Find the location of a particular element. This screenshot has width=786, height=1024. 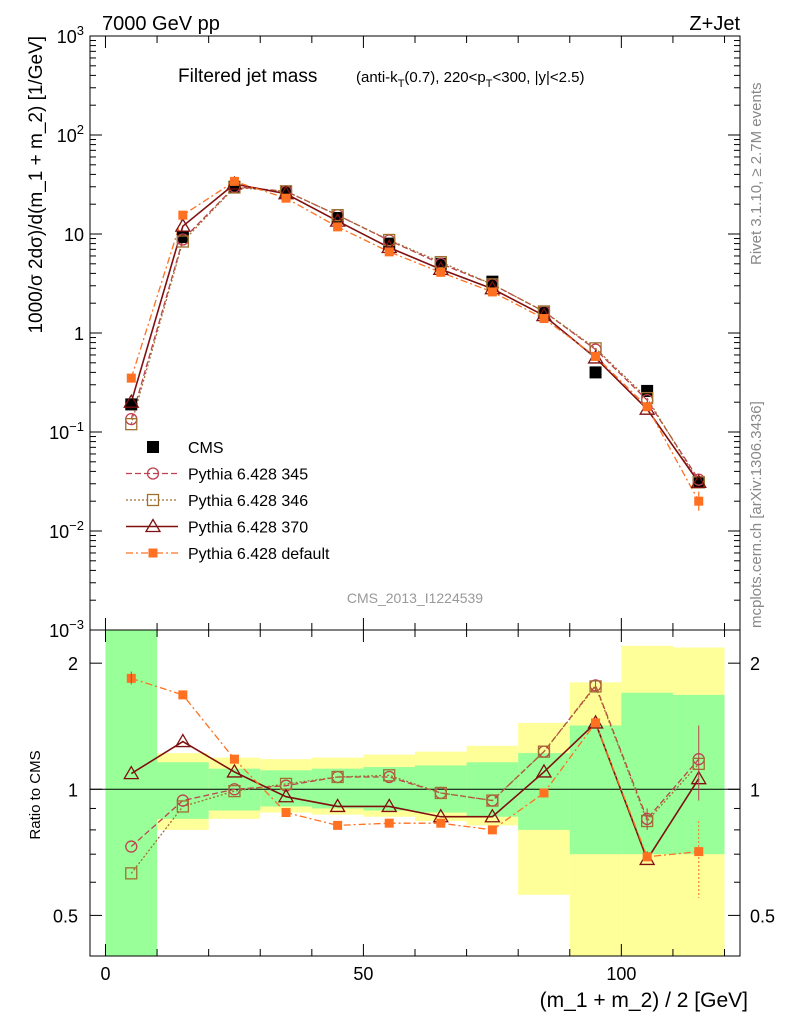

x-tick-label: 0 is located at coordinates (105, 974).